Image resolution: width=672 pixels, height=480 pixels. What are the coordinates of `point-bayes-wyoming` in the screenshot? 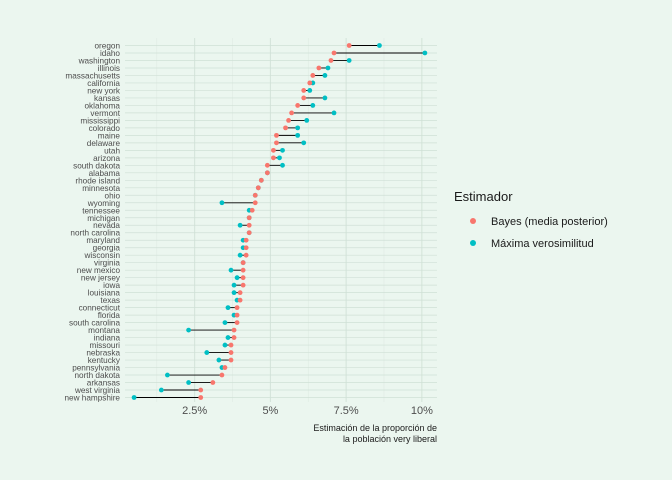 It's located at (255, 203).